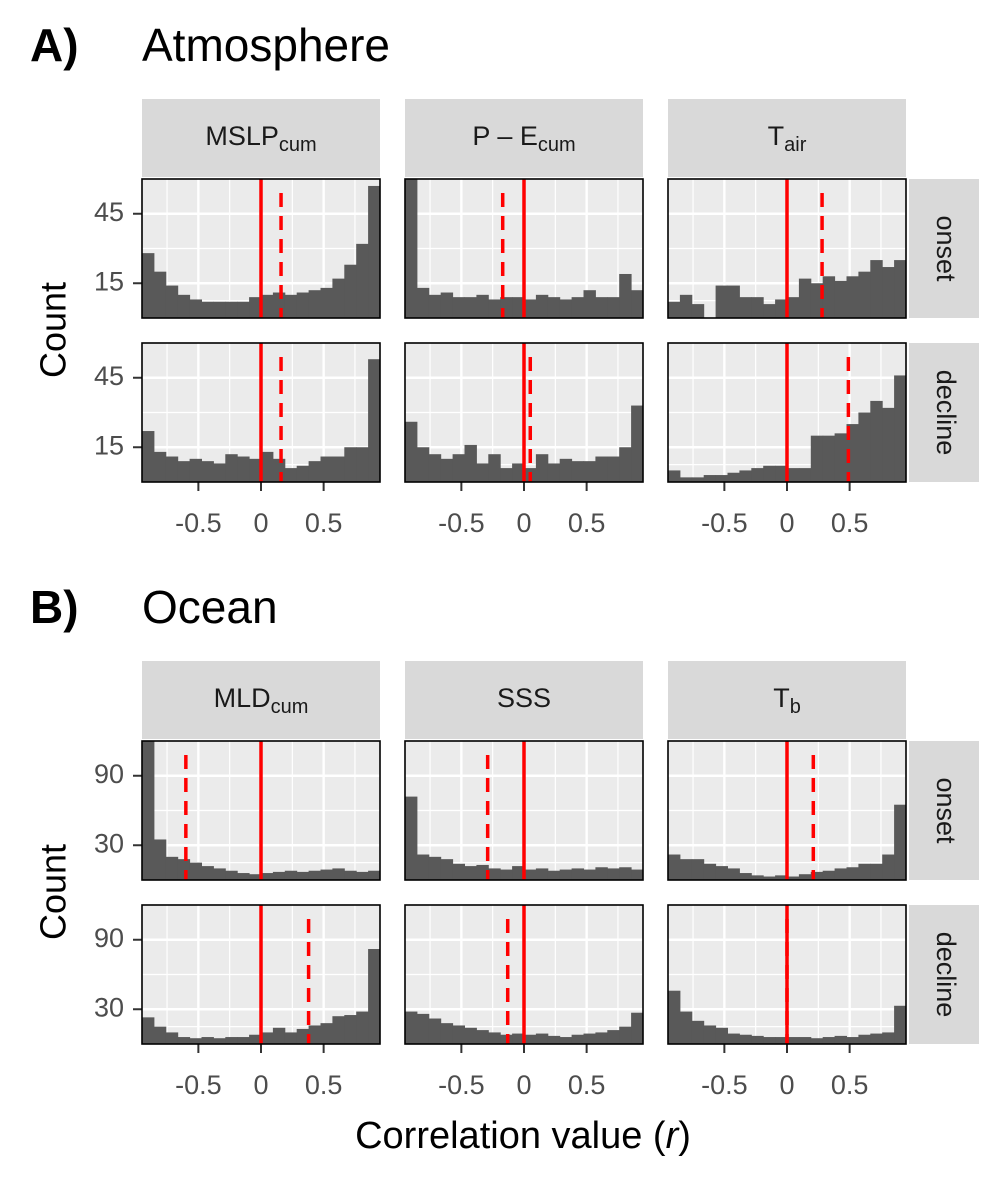  I want to click on column-strip-label: P – Ecum, so click(523, 138).